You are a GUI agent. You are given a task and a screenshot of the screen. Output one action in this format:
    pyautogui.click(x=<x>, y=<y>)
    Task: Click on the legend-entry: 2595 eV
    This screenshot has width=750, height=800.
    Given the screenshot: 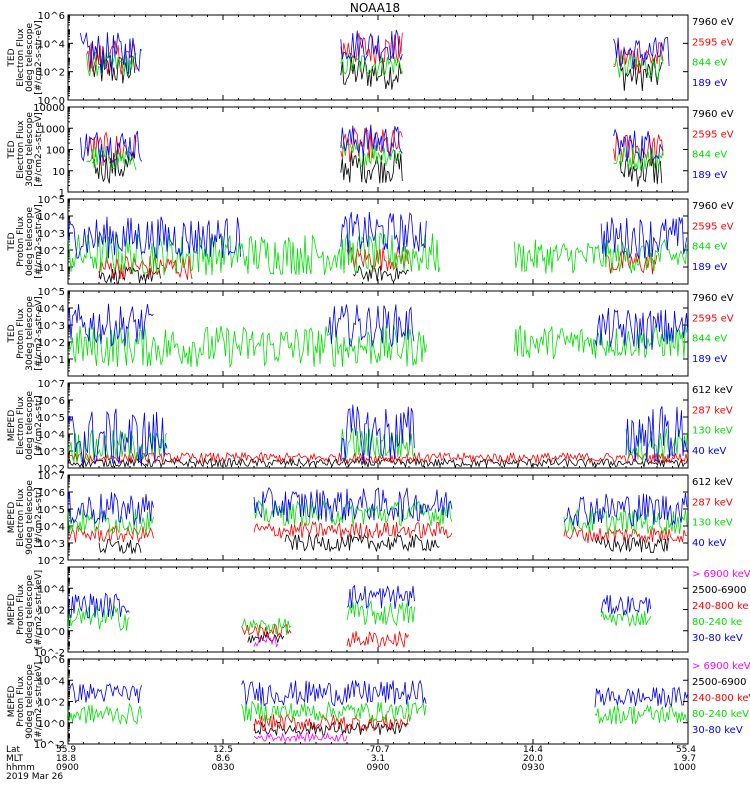 What is the action you would take?
    pyautogui.click(x=713, y=318)
    